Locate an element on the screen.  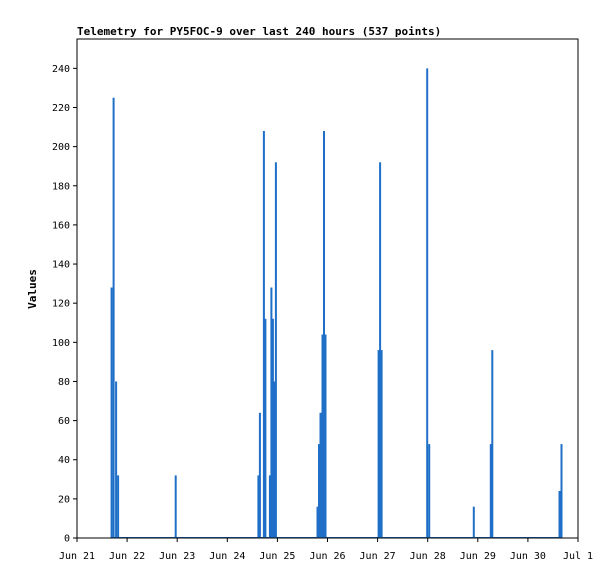
x-tick-label-8: Jun 29 is located at coordinates (478, 556).